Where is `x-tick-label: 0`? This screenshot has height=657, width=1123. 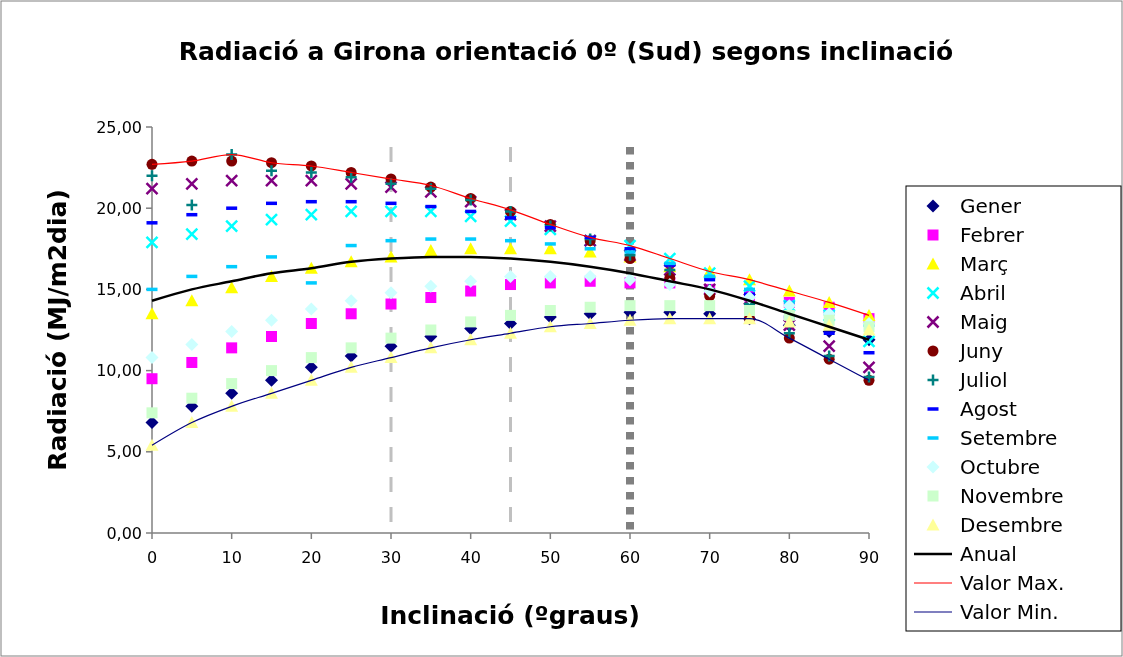 x-tick-label: 0 is located at coordinates (152, 557).